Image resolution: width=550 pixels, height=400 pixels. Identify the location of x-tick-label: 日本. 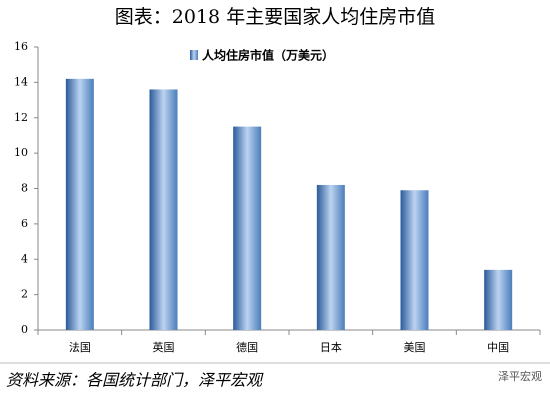
(331, 347).